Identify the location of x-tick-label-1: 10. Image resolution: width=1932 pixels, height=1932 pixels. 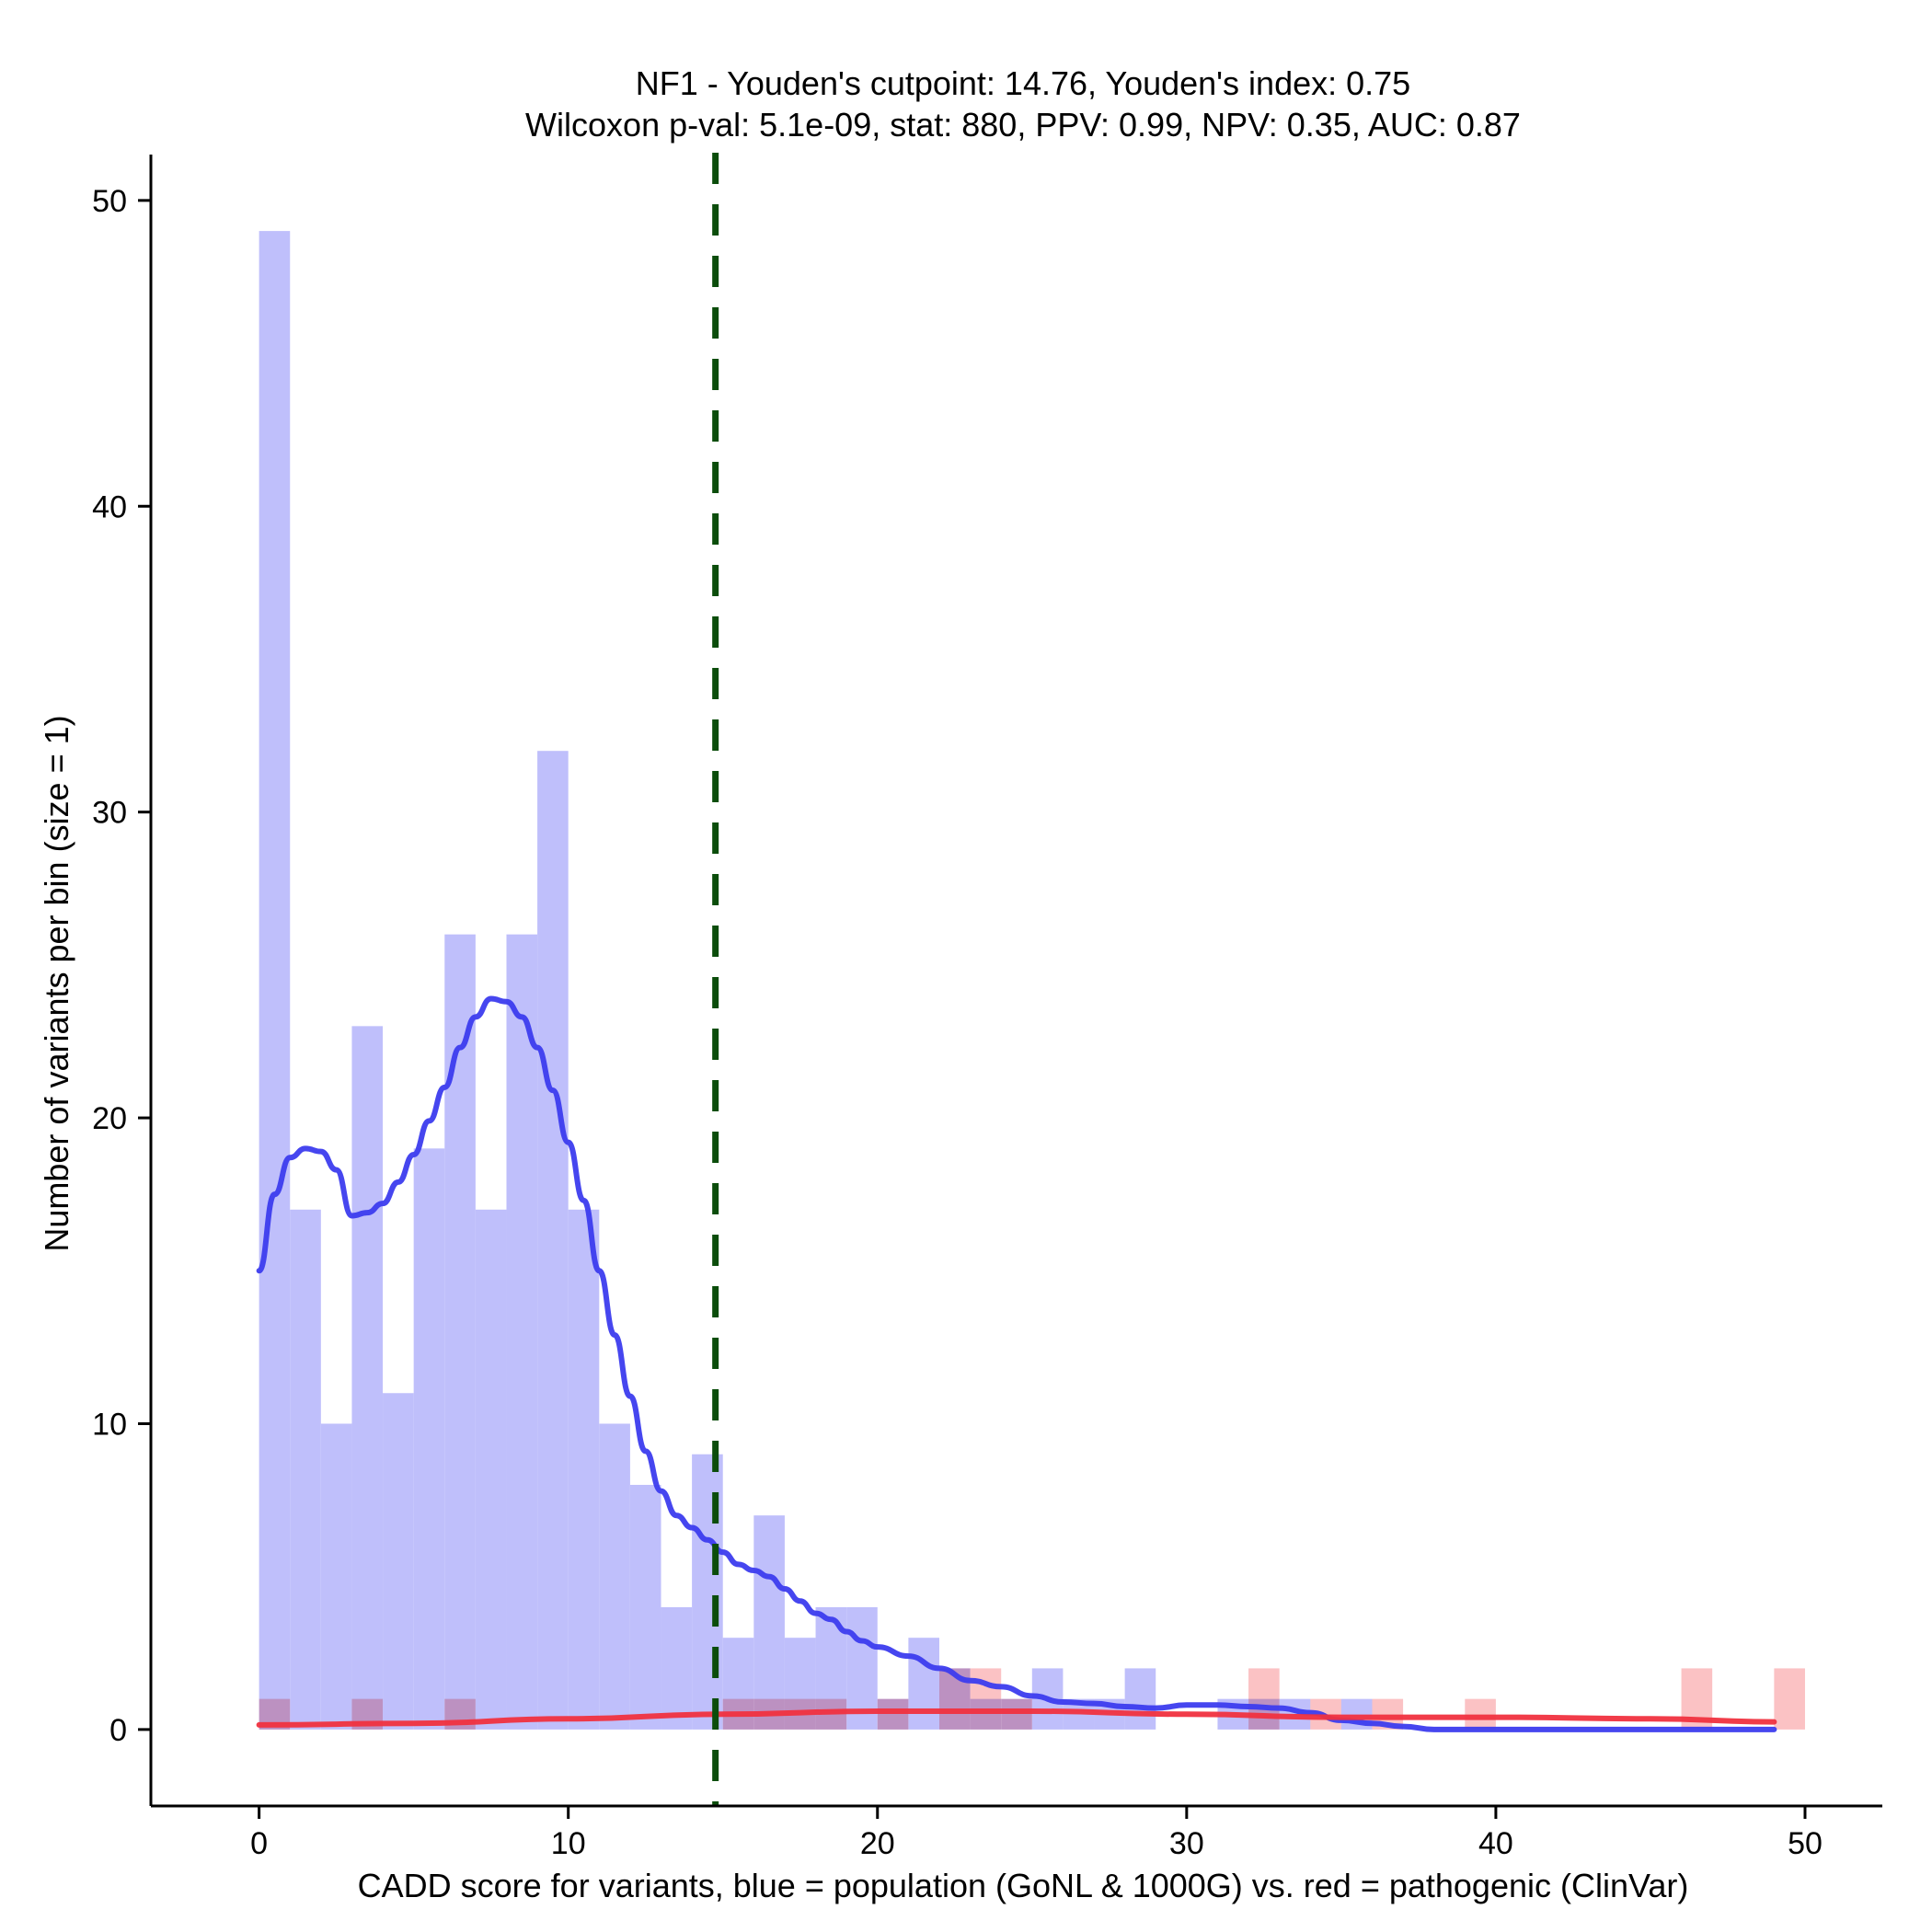
(568, 1843).